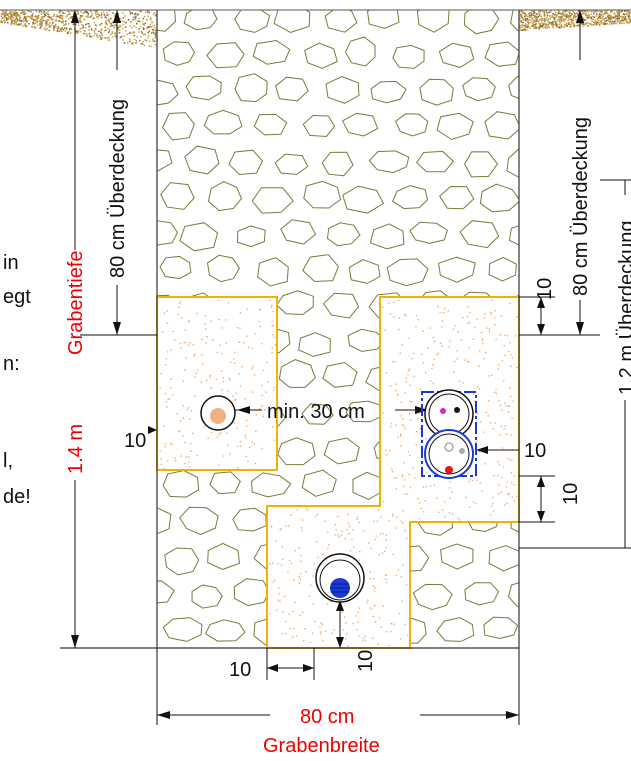 This screenshot has height=761, width=631. I want to click on cover-far-right-label: 1.2 m Überdeckung, so click(623, 307).